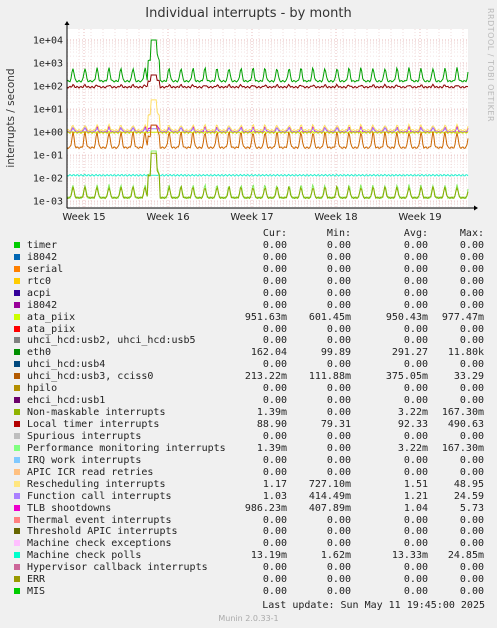  I want to click on legend-avg-value: 950.43m, so click(406, 317).